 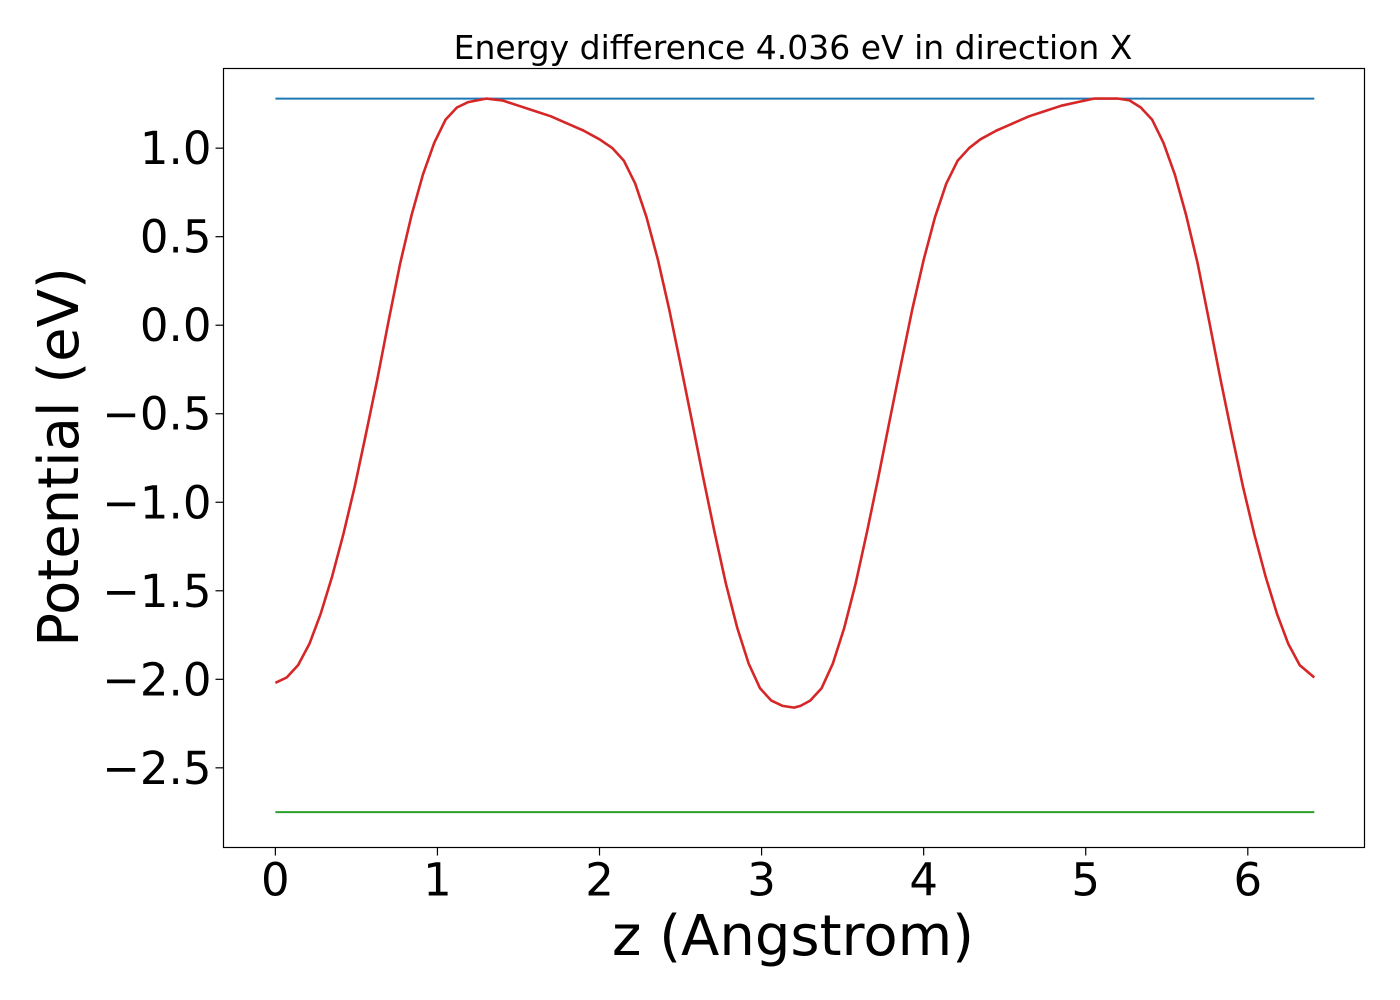 I want to click on y-tick-label: −2.5, so click(x=156, y=768).